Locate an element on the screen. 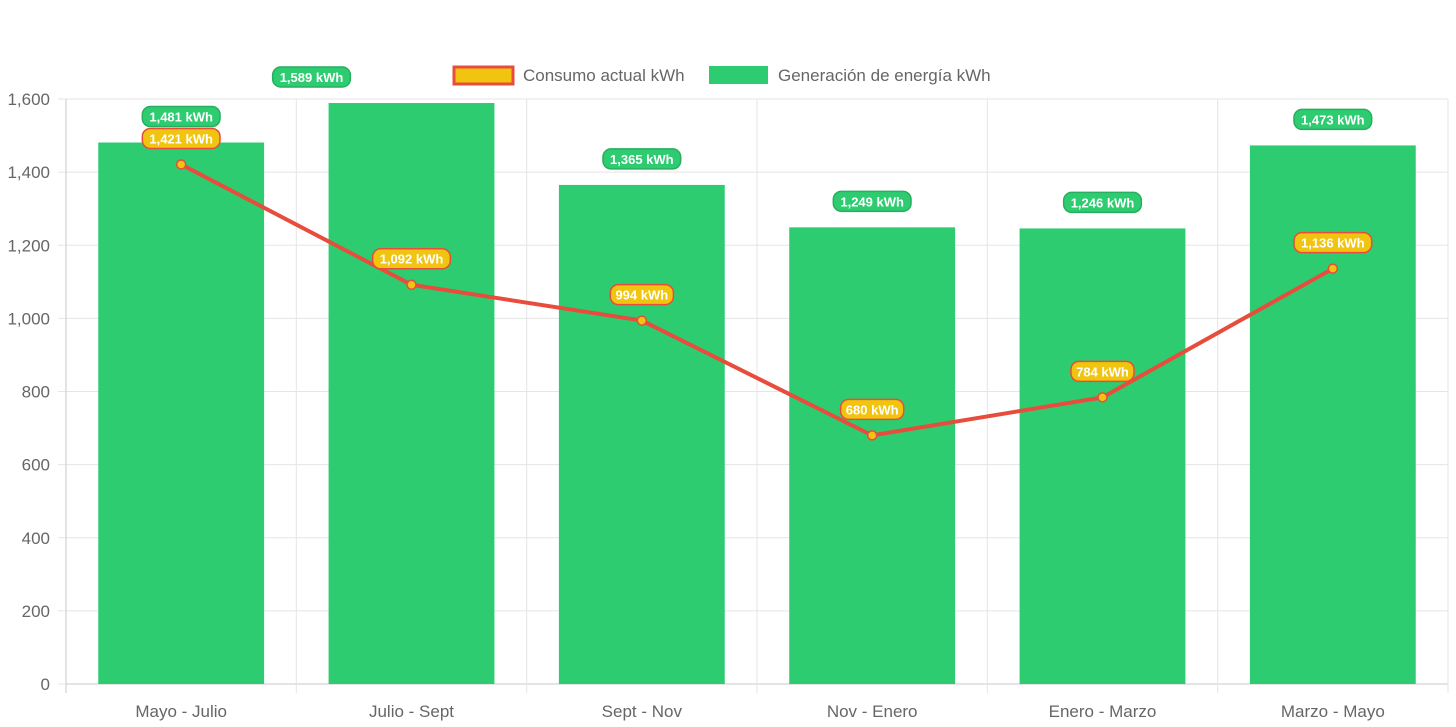 This screenshot has width=1456, height=727. line-value-label: 1,136 kWh is located at coordinates (1333, 242).